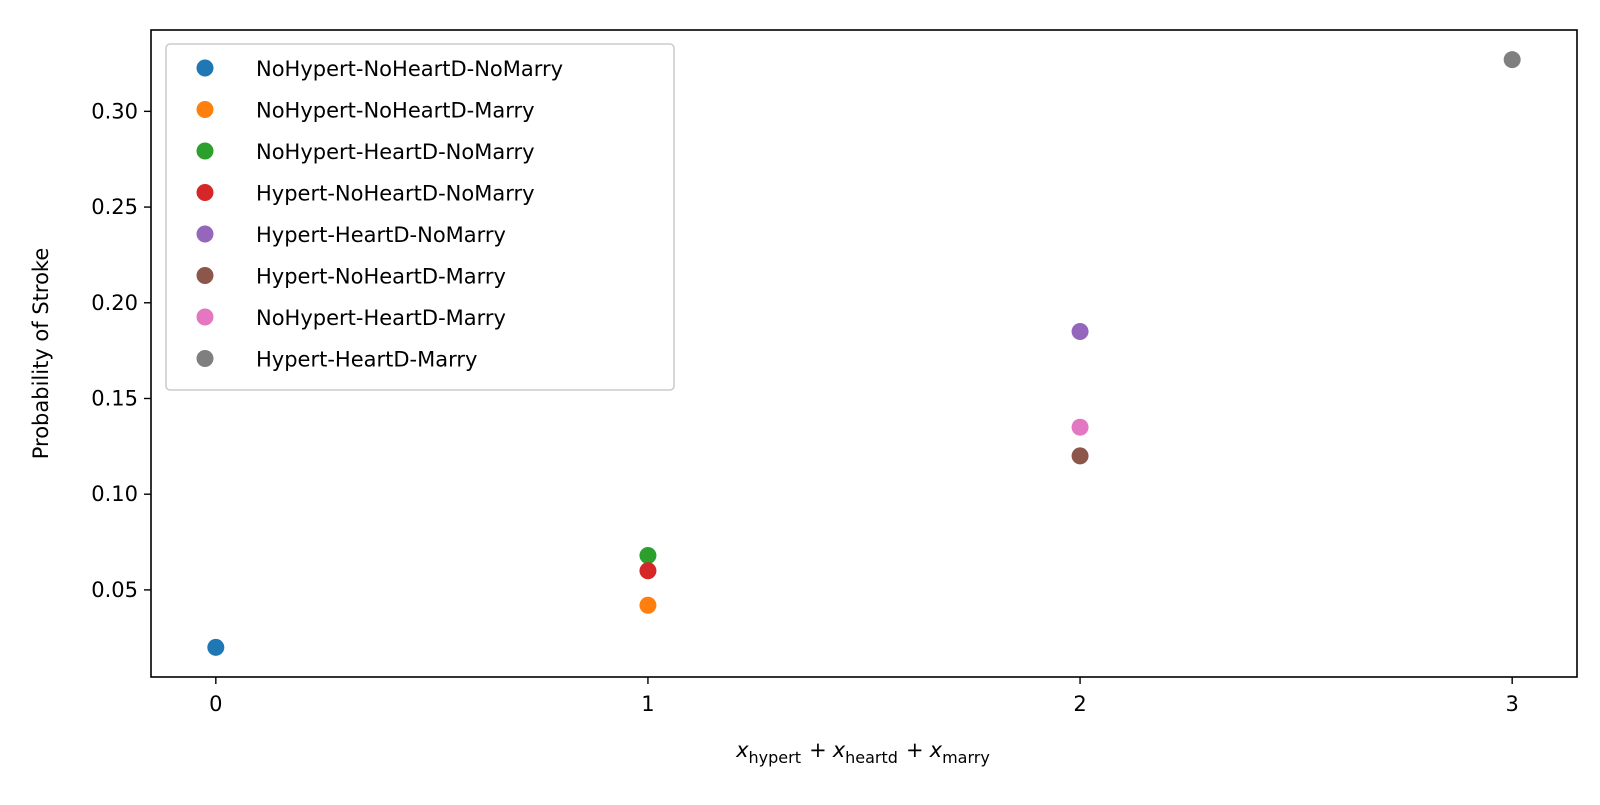  I want to click on x-label-subscript: hypert, so click(775, 757).